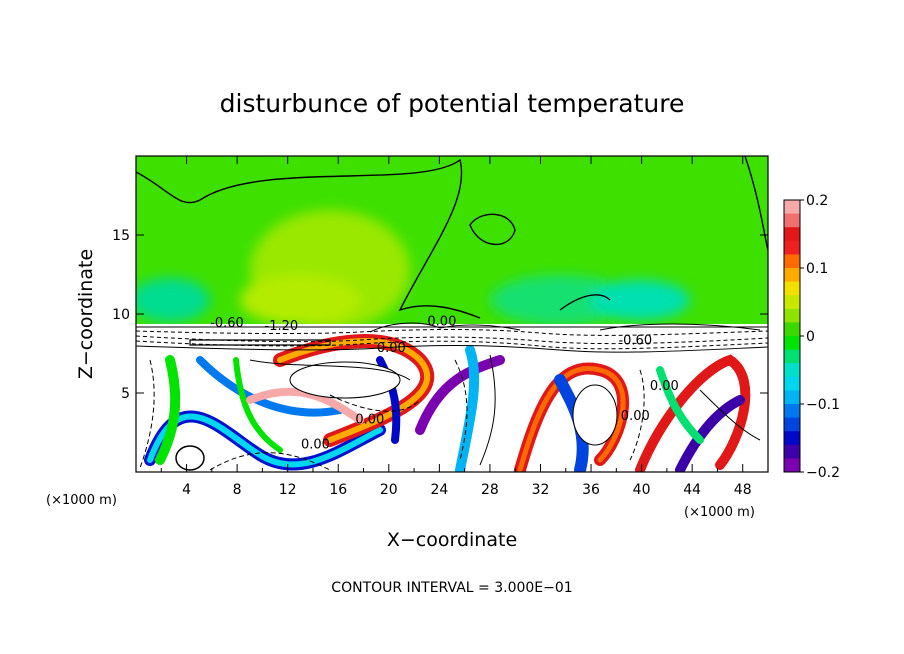 This screenshot has width=904, height=654. Describe the element at coordinates (452, 540) in the screenshot. I see `x-axis-label: X−coordinate` at that location.